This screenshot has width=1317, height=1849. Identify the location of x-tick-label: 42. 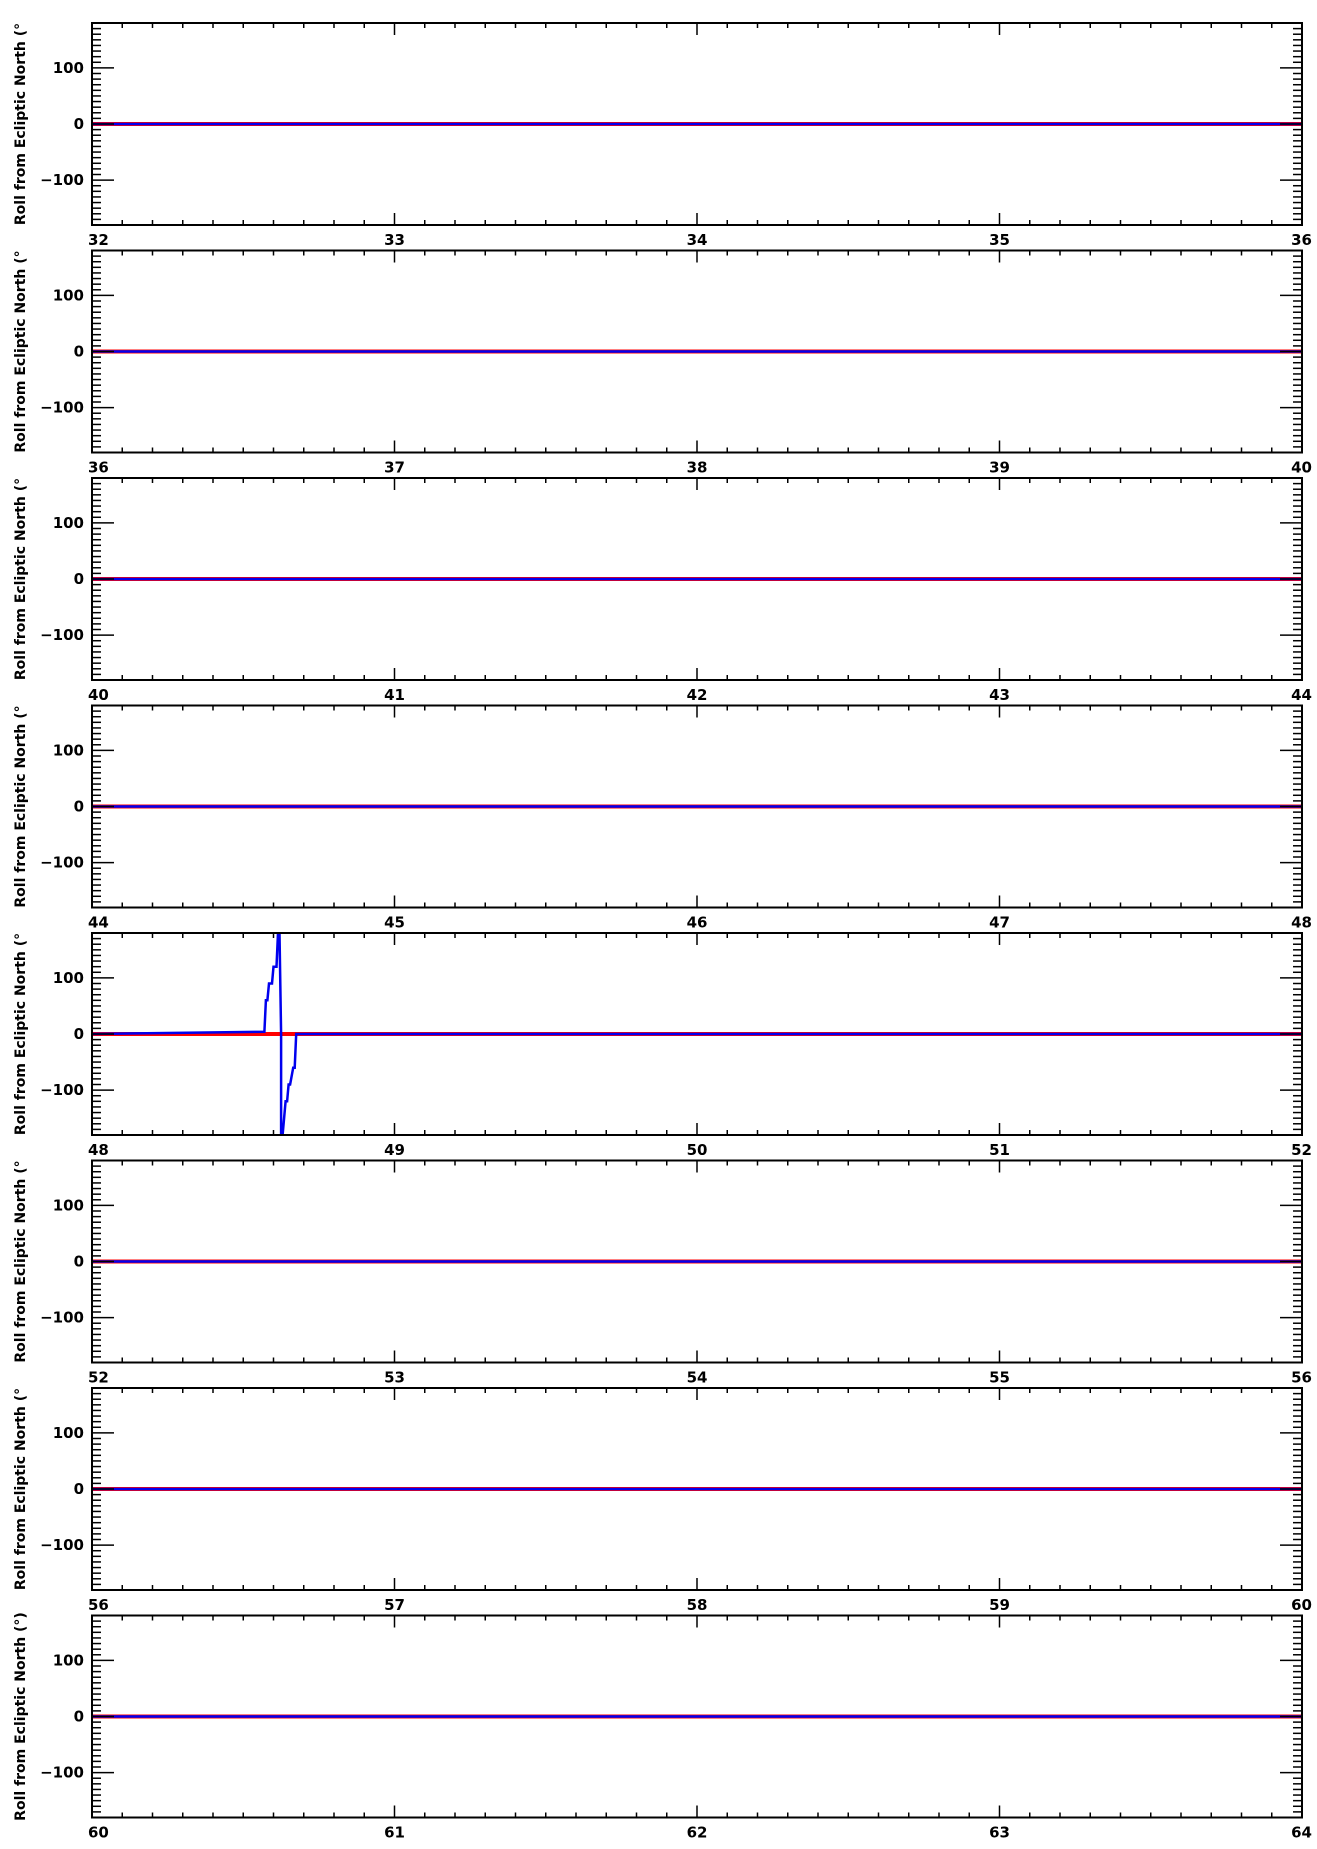
(697, 695).